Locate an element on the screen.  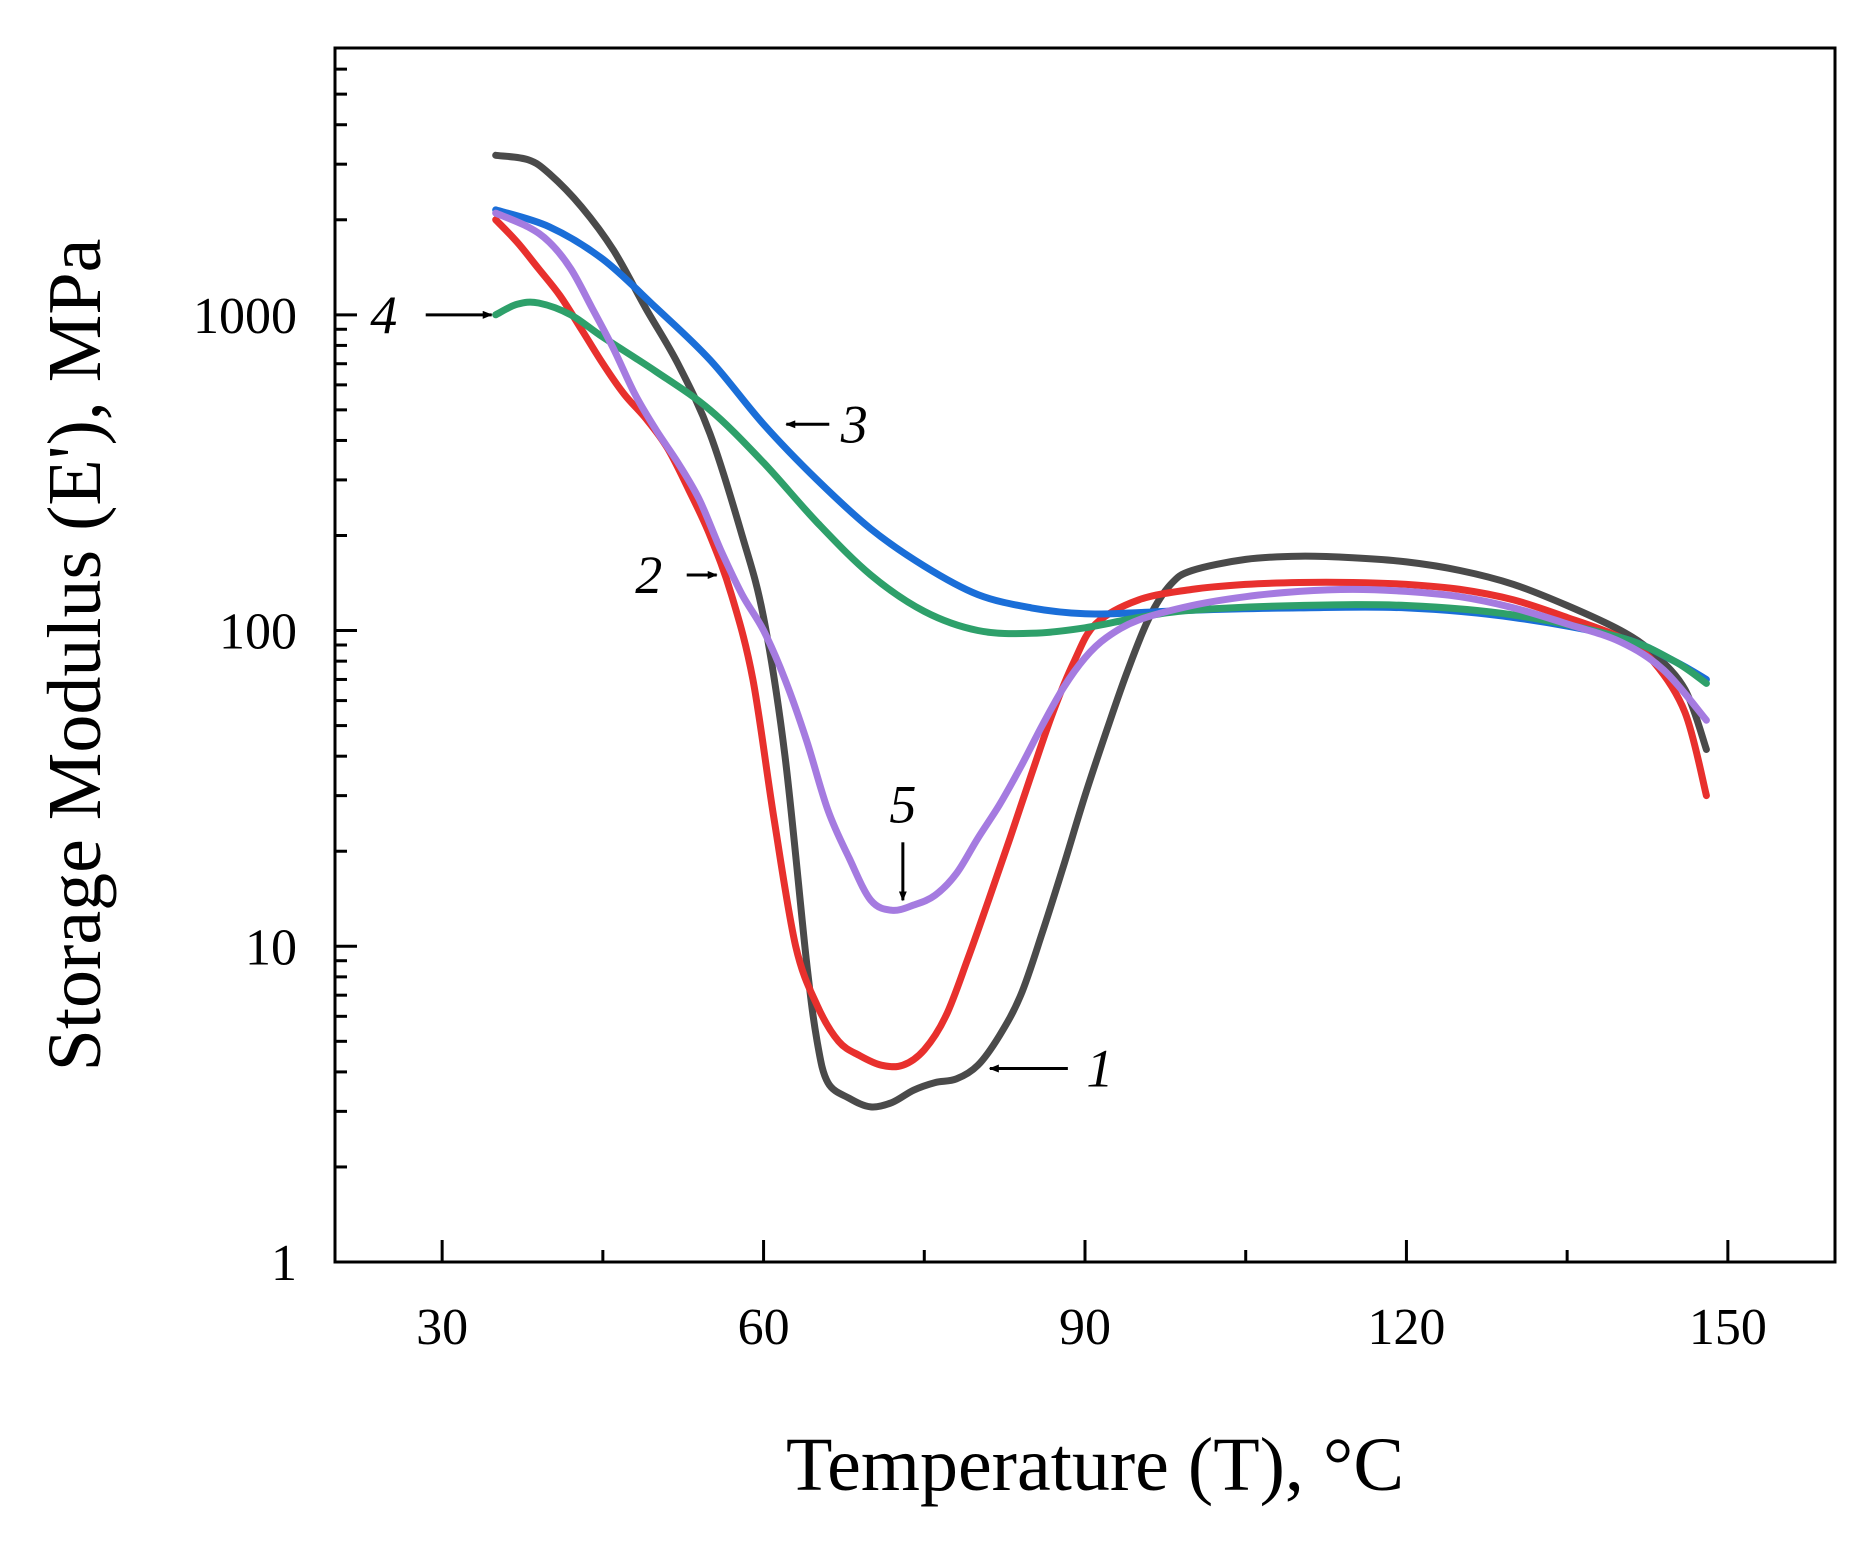
y-tick-label-1000: 1000 is located at coordinates (245, 316).